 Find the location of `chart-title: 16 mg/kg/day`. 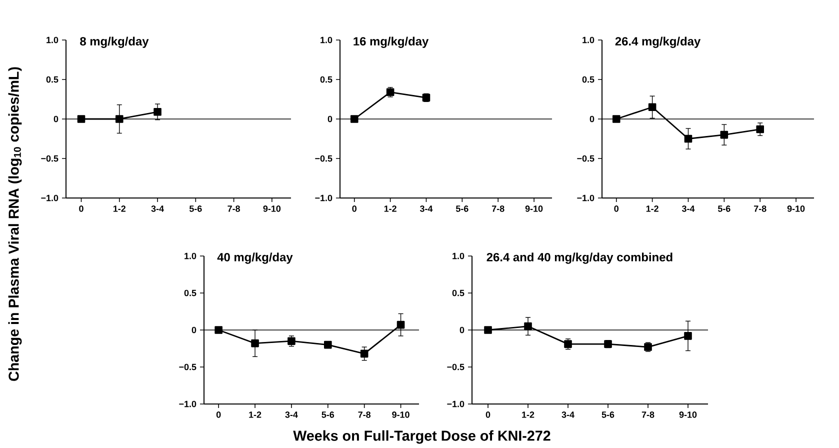

chart-title: 16 mg/kg/day is located at coordinates (391, 42).